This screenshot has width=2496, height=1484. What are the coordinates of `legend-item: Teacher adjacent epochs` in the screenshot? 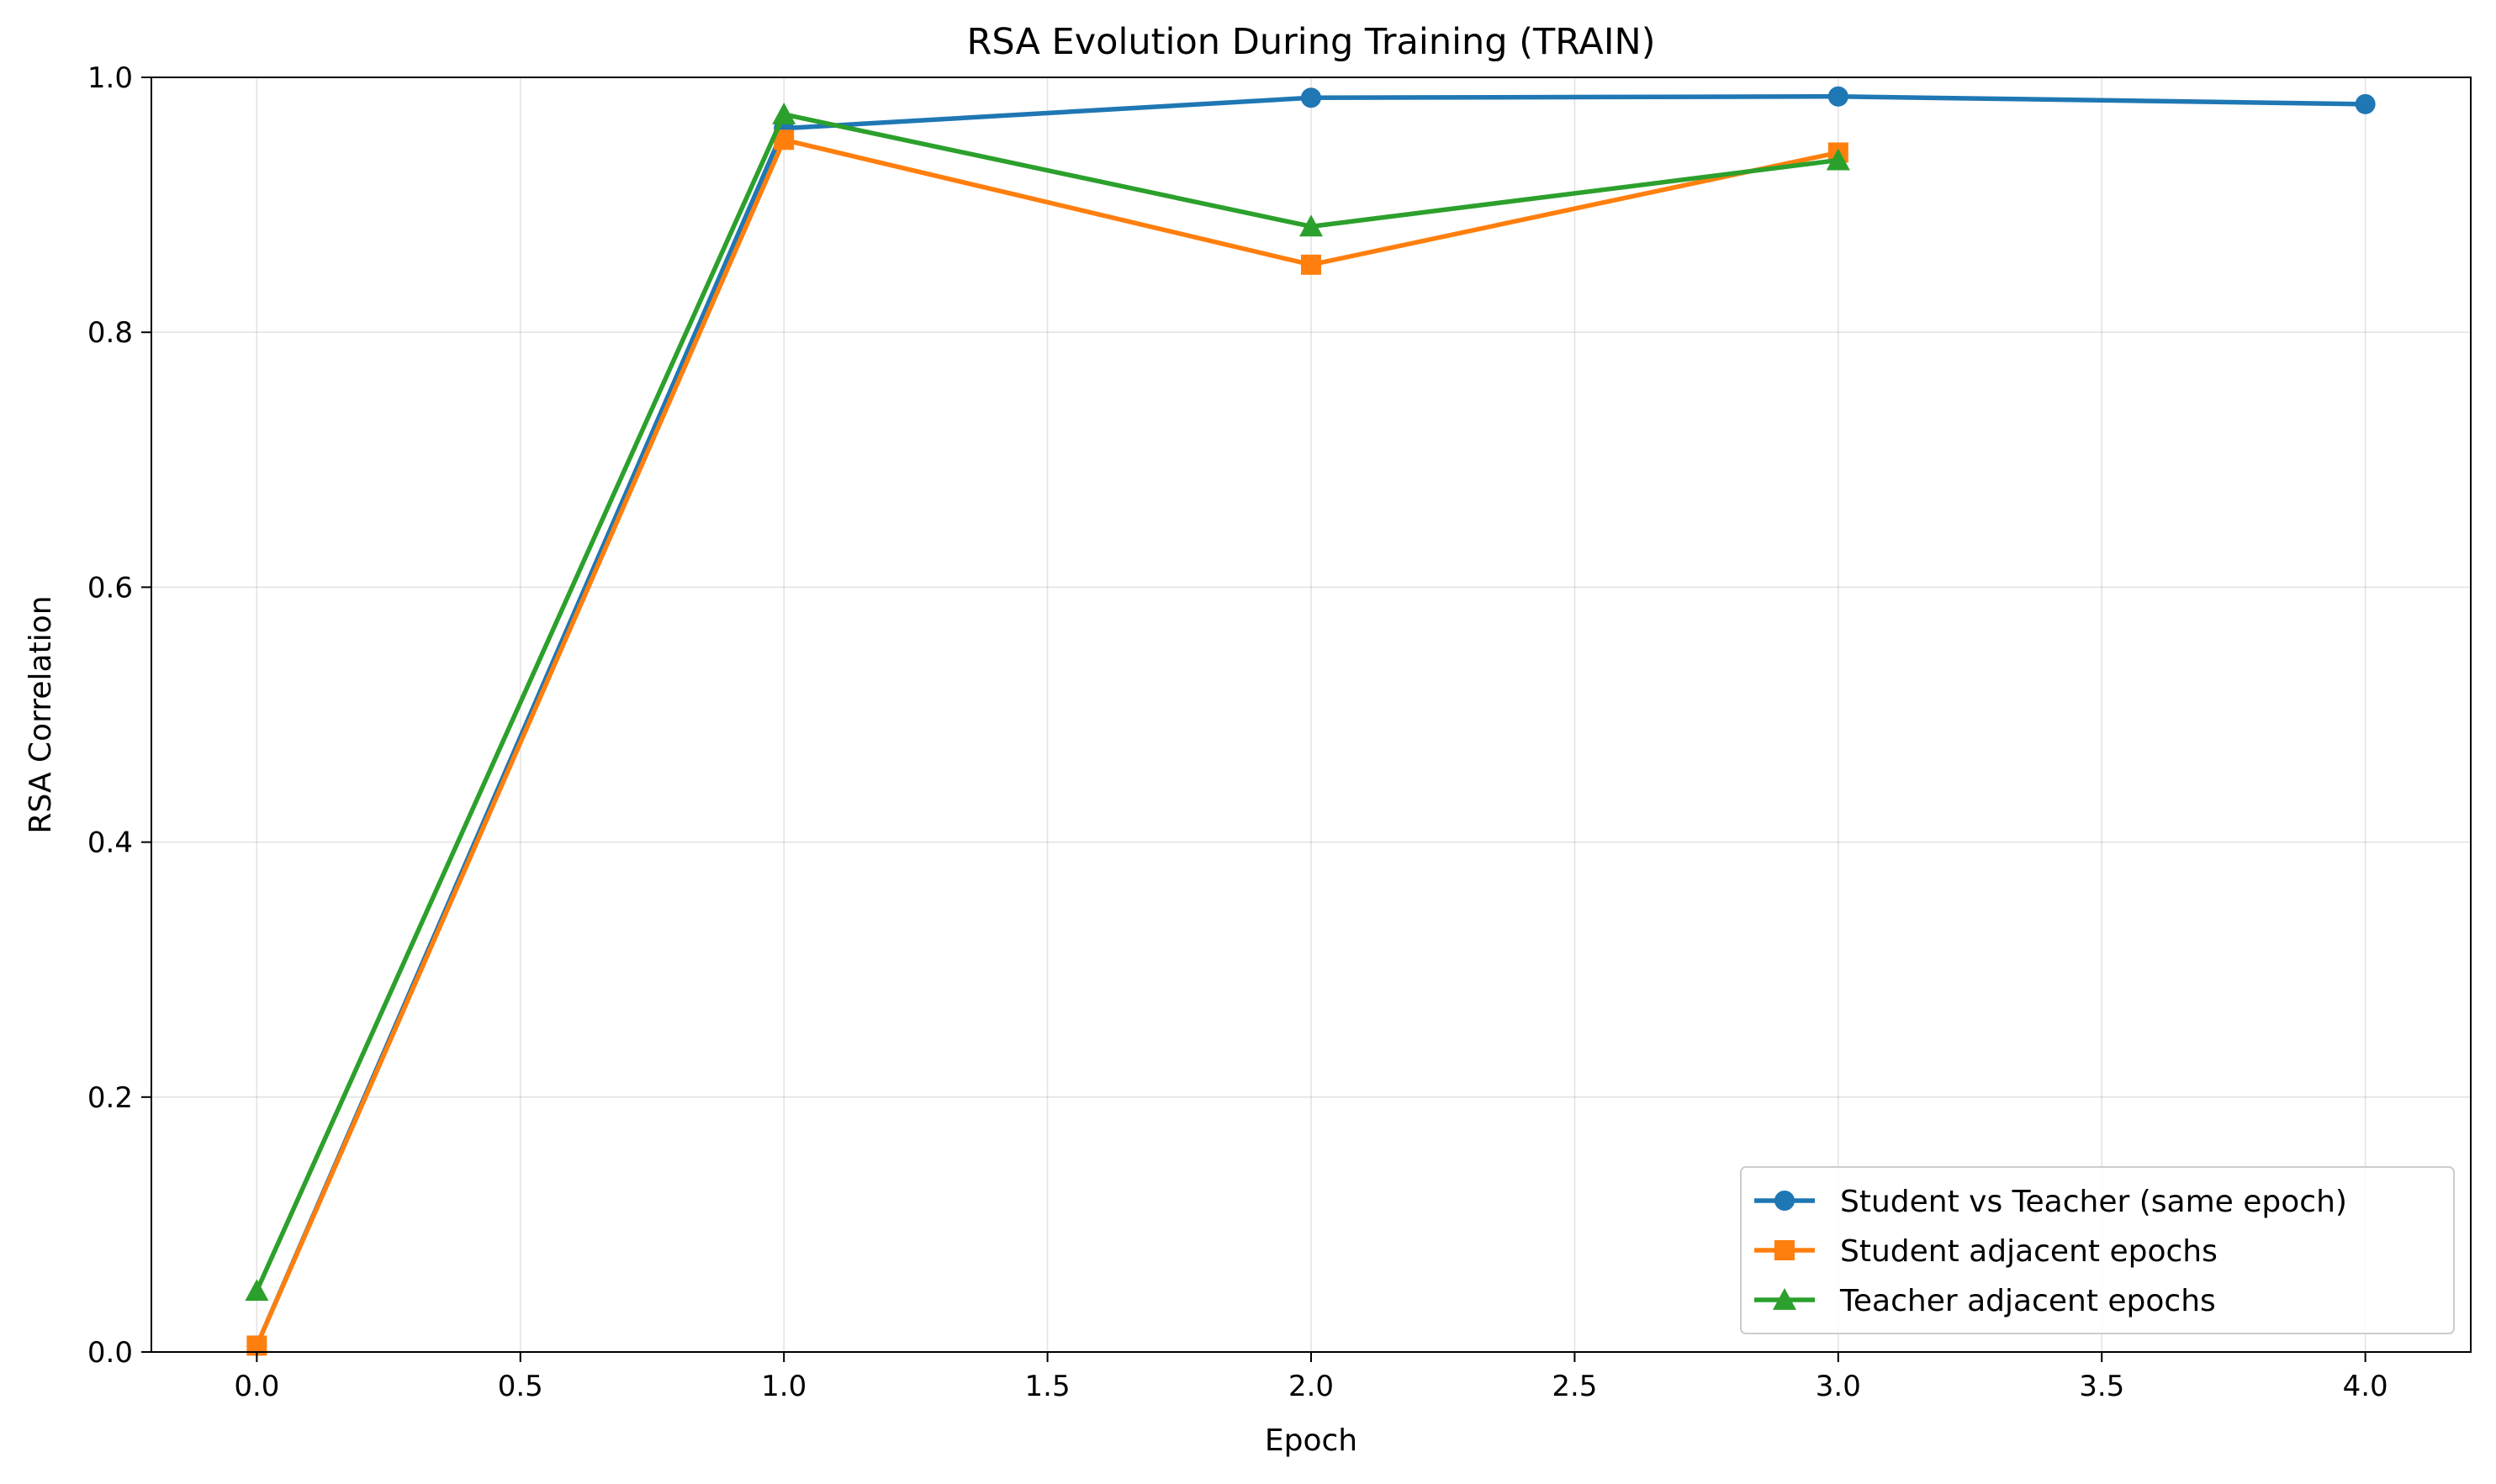 It's located at (1985, 1301).